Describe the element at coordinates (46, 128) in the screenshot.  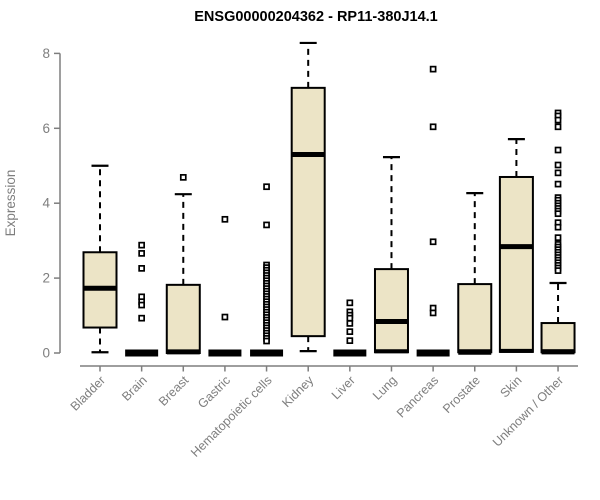
I see `y-tick-label: 6` at that location.